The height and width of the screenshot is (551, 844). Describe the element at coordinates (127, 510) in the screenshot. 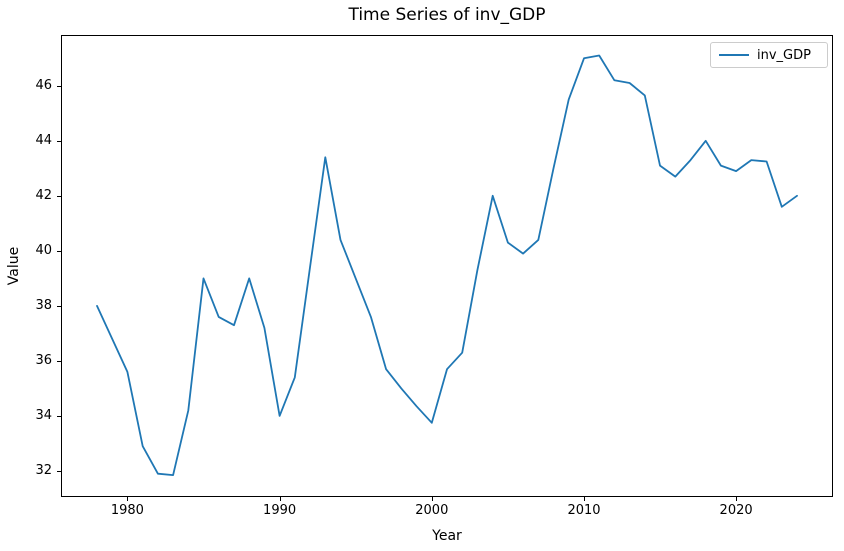

I see `x-tick-label: 1980` at that location.